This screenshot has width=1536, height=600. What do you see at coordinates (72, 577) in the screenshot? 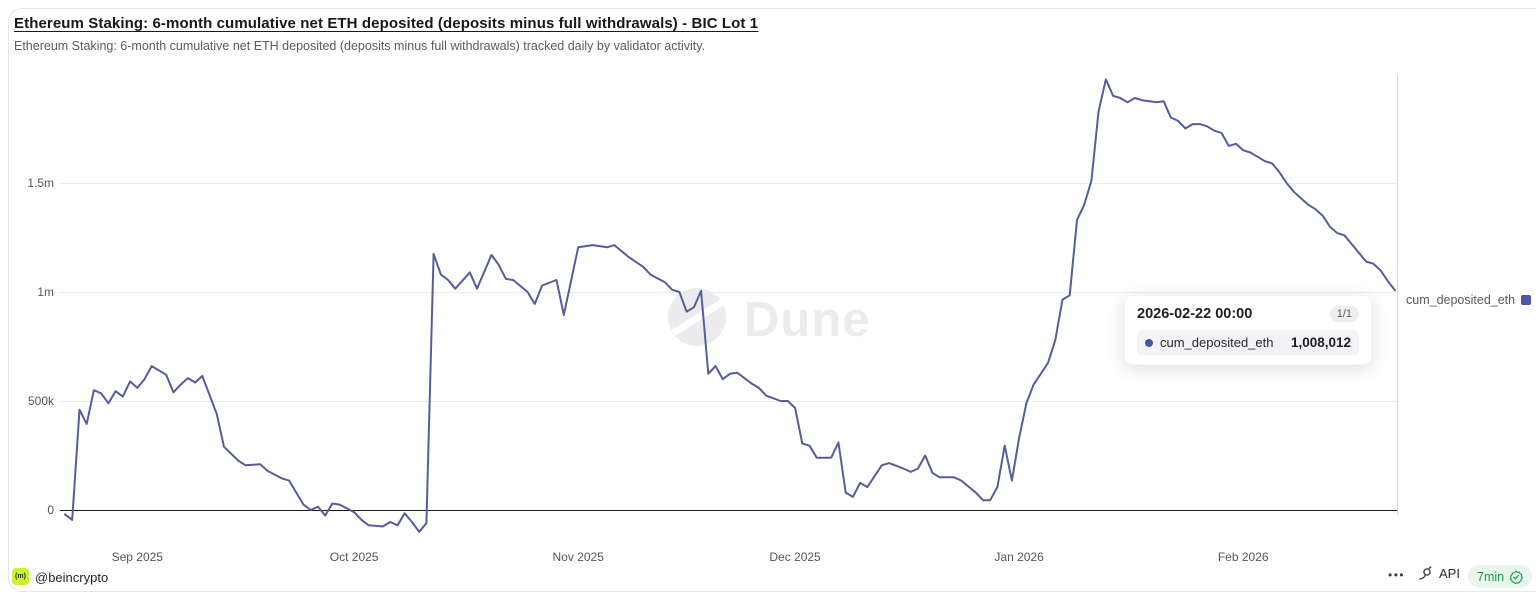
I see `author-handle: @beincrypto` at bounding box center [72, 577].